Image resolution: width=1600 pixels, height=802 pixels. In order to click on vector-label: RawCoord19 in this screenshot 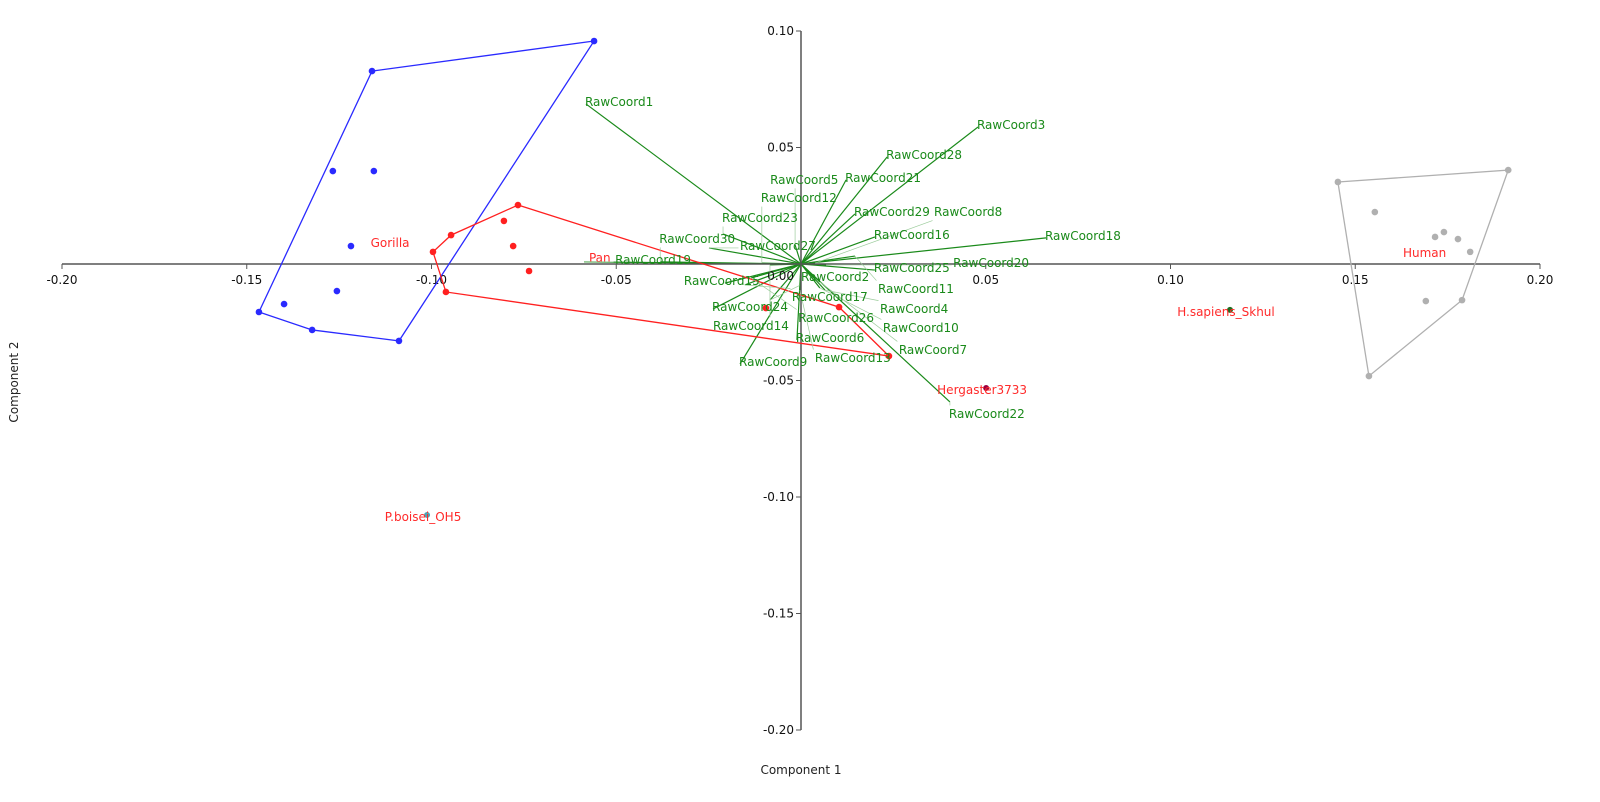, I will do `click(653, 260)`.